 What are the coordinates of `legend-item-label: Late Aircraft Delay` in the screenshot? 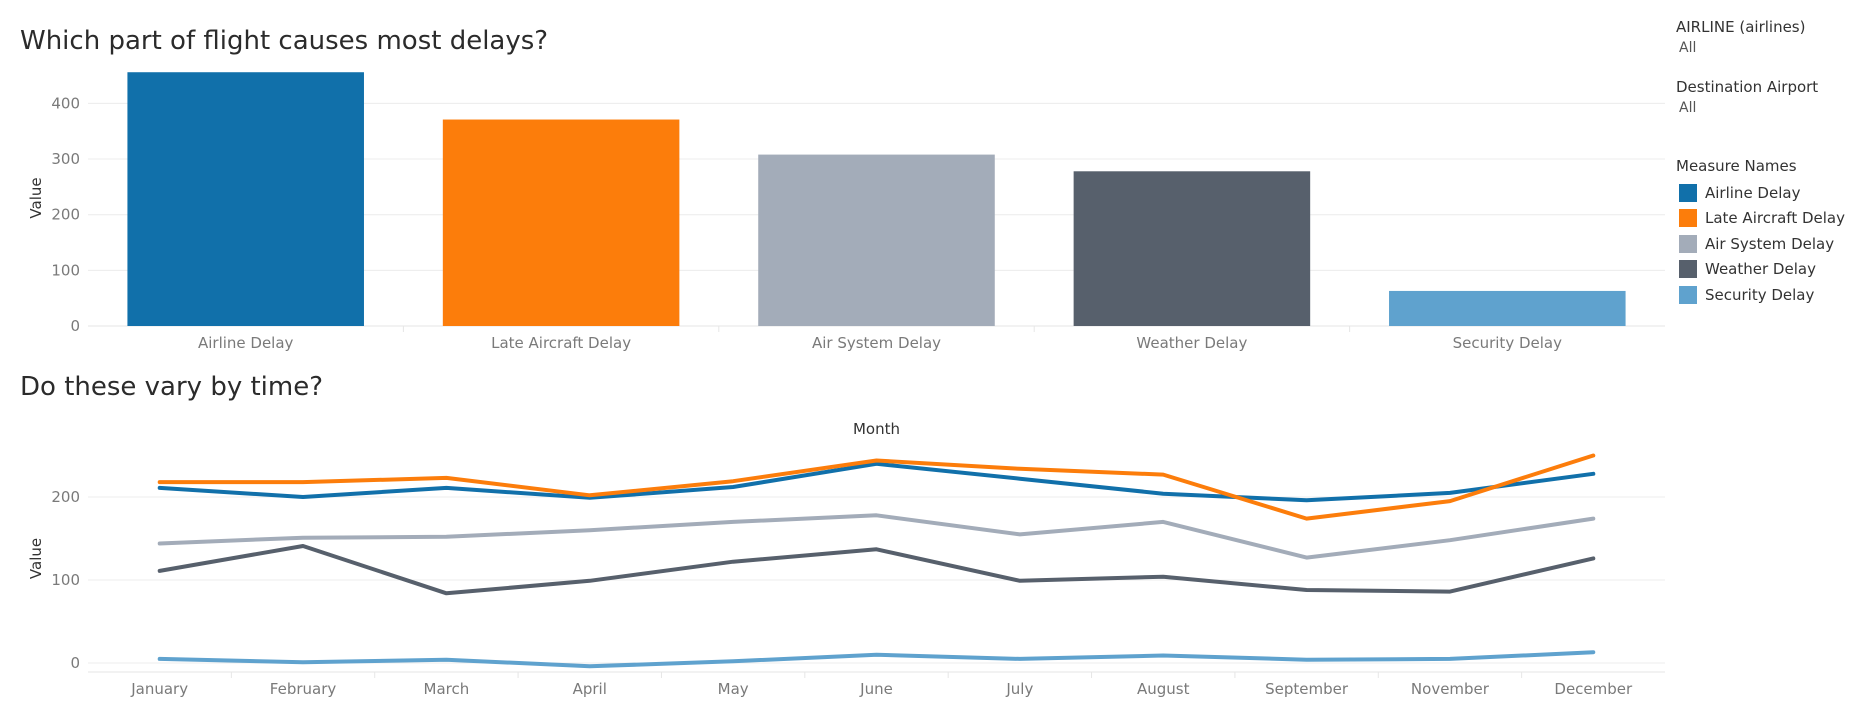 It's located at (1775, 218).